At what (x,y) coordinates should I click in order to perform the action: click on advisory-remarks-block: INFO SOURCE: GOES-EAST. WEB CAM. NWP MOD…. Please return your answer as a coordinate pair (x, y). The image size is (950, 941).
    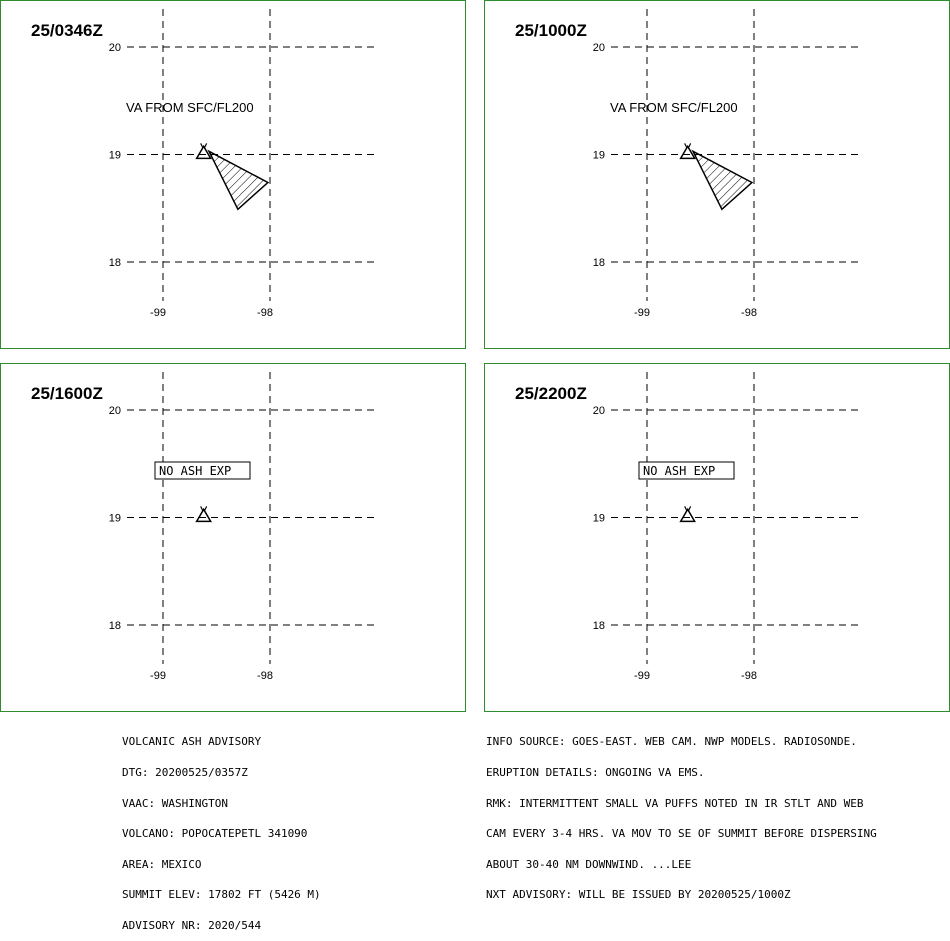
    Looking at the image, I should click on (681, 814).